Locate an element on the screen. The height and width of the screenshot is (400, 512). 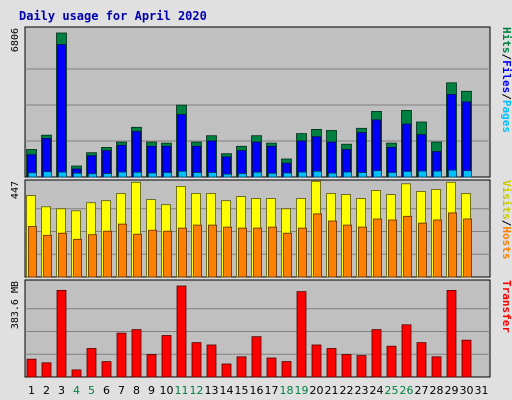
day-label: 29 is located at coordinates (452, 390).